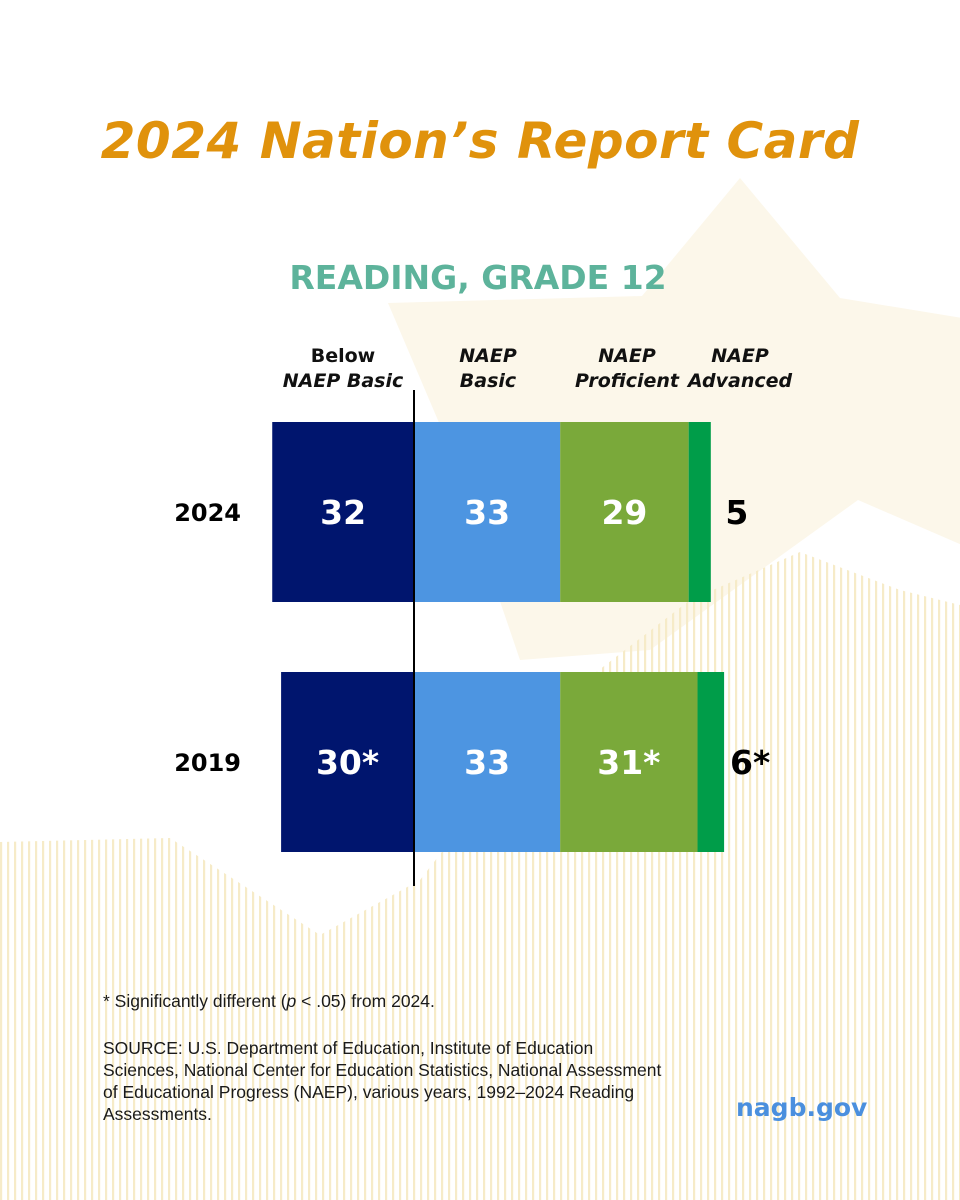 Image resolution: width=960 pixels, height=1200 pixels. What do you see at coordinates (488, 356) in the screenshot?
I see `level-header-1-line-0: NAEP` at bounding box center [488, 356].